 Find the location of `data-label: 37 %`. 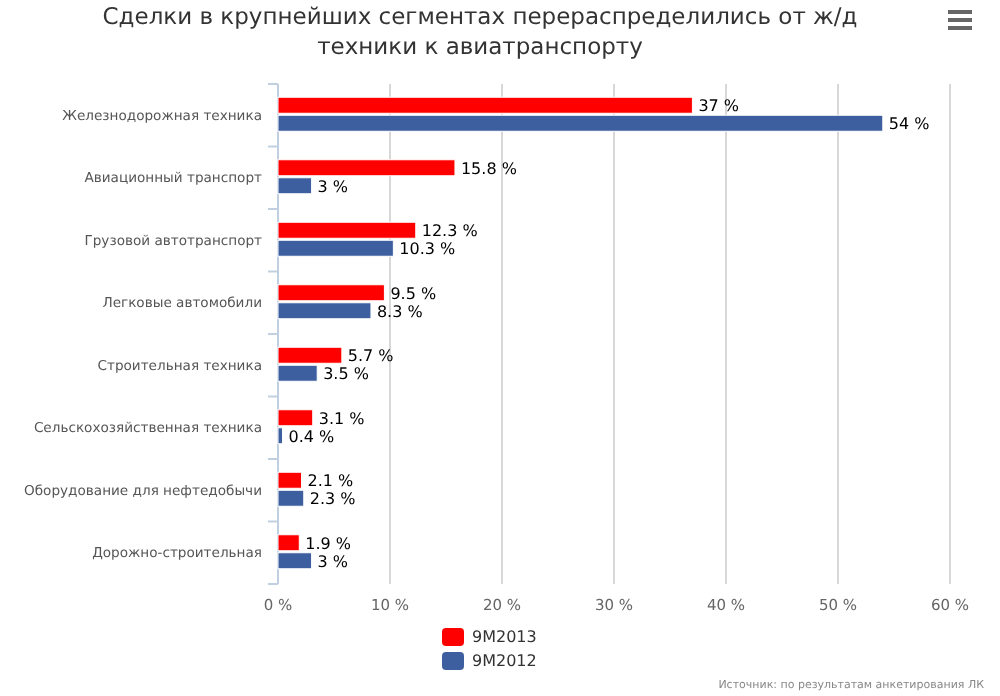

data-label: 37 % is located at coordinates (719, 106).